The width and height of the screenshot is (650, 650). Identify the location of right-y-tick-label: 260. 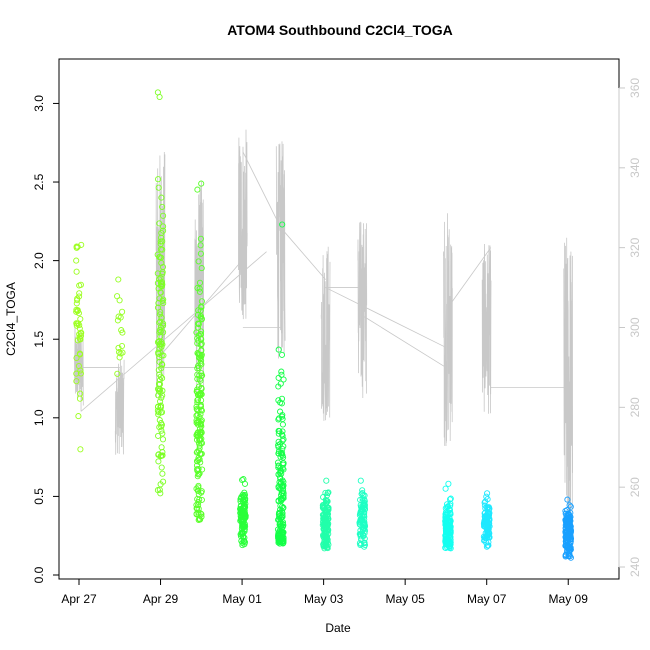
(635, 487).